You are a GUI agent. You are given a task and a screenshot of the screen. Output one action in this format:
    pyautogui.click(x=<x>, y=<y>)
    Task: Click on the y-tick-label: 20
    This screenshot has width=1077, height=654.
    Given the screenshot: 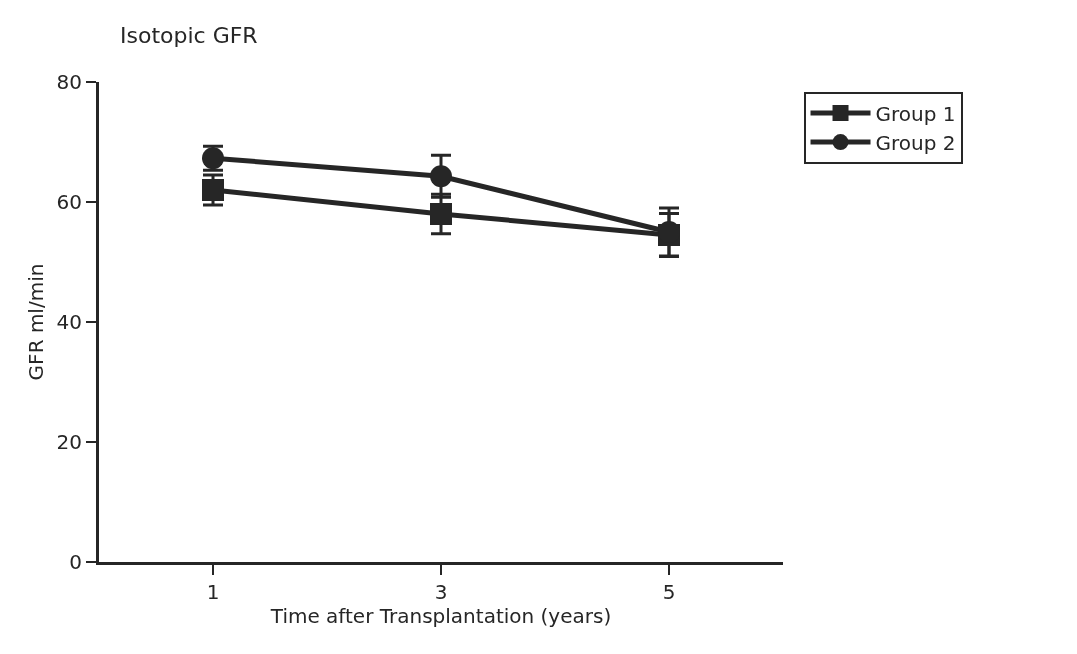 What is the action you would take?
    pyautogui.click(x=69, y=442)
    